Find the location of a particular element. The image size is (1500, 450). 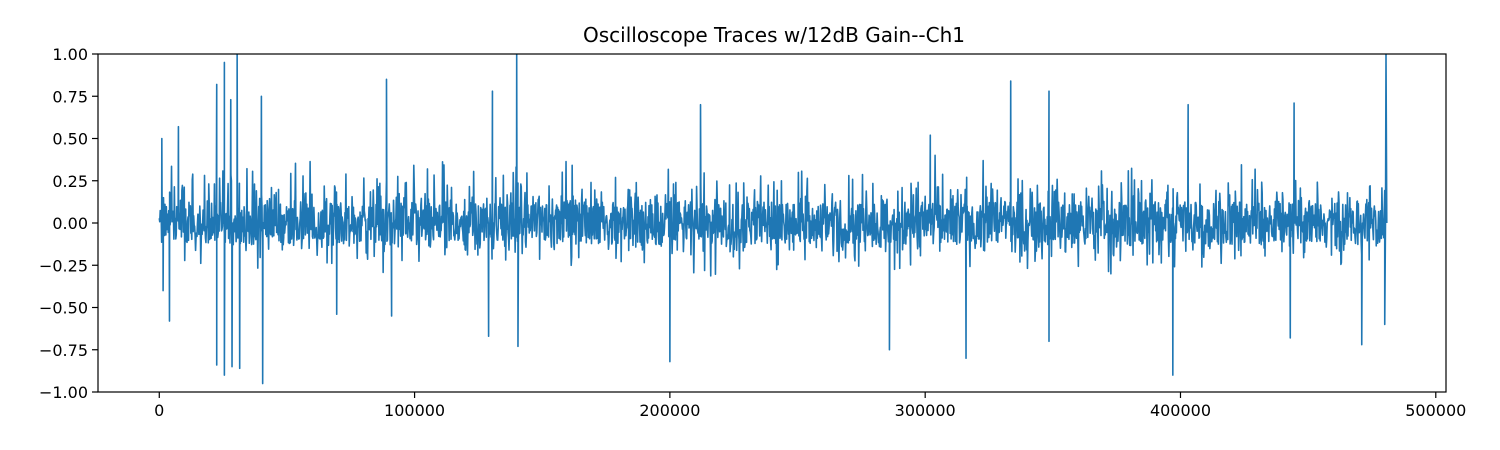

x-tick-label: 300000 is located at coordinates (925, 410).